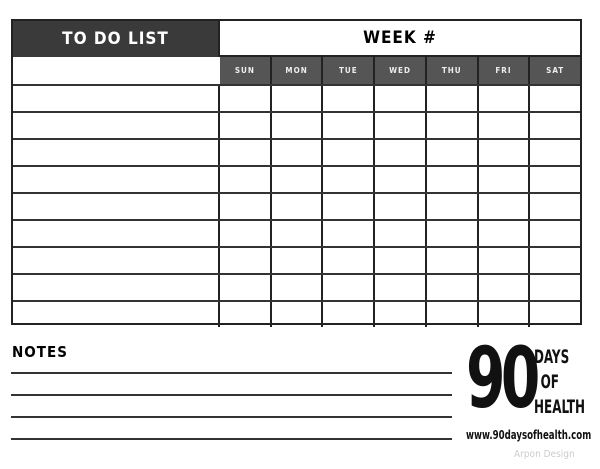  What do you see at coordinates (453, 70) in the screenshot?
I see `day-thu: THU` at bounding box center [453, 70].